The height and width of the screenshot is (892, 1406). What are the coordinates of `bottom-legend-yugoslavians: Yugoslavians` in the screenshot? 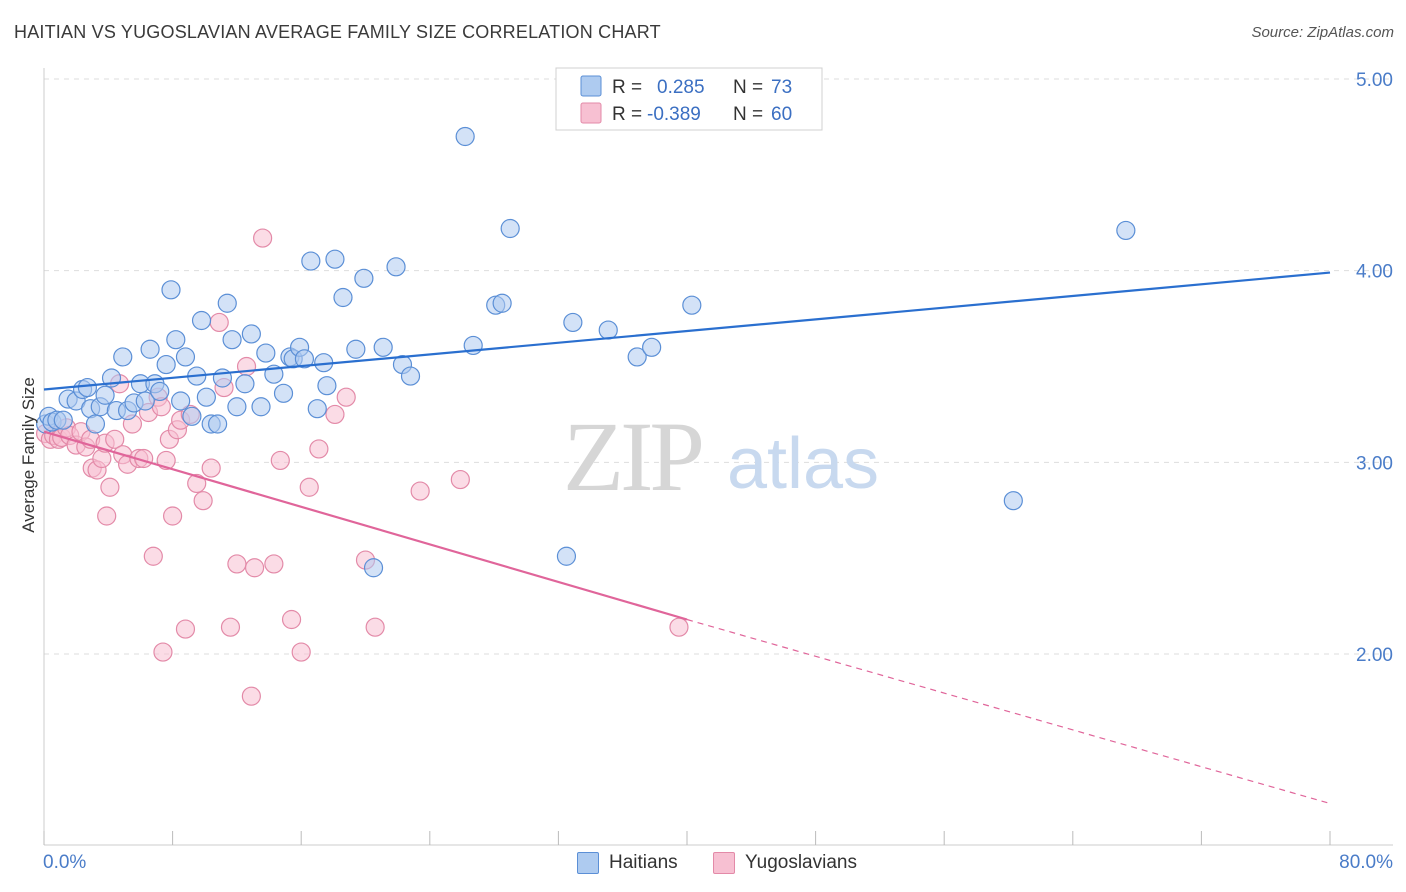 It's located at (785, 863).